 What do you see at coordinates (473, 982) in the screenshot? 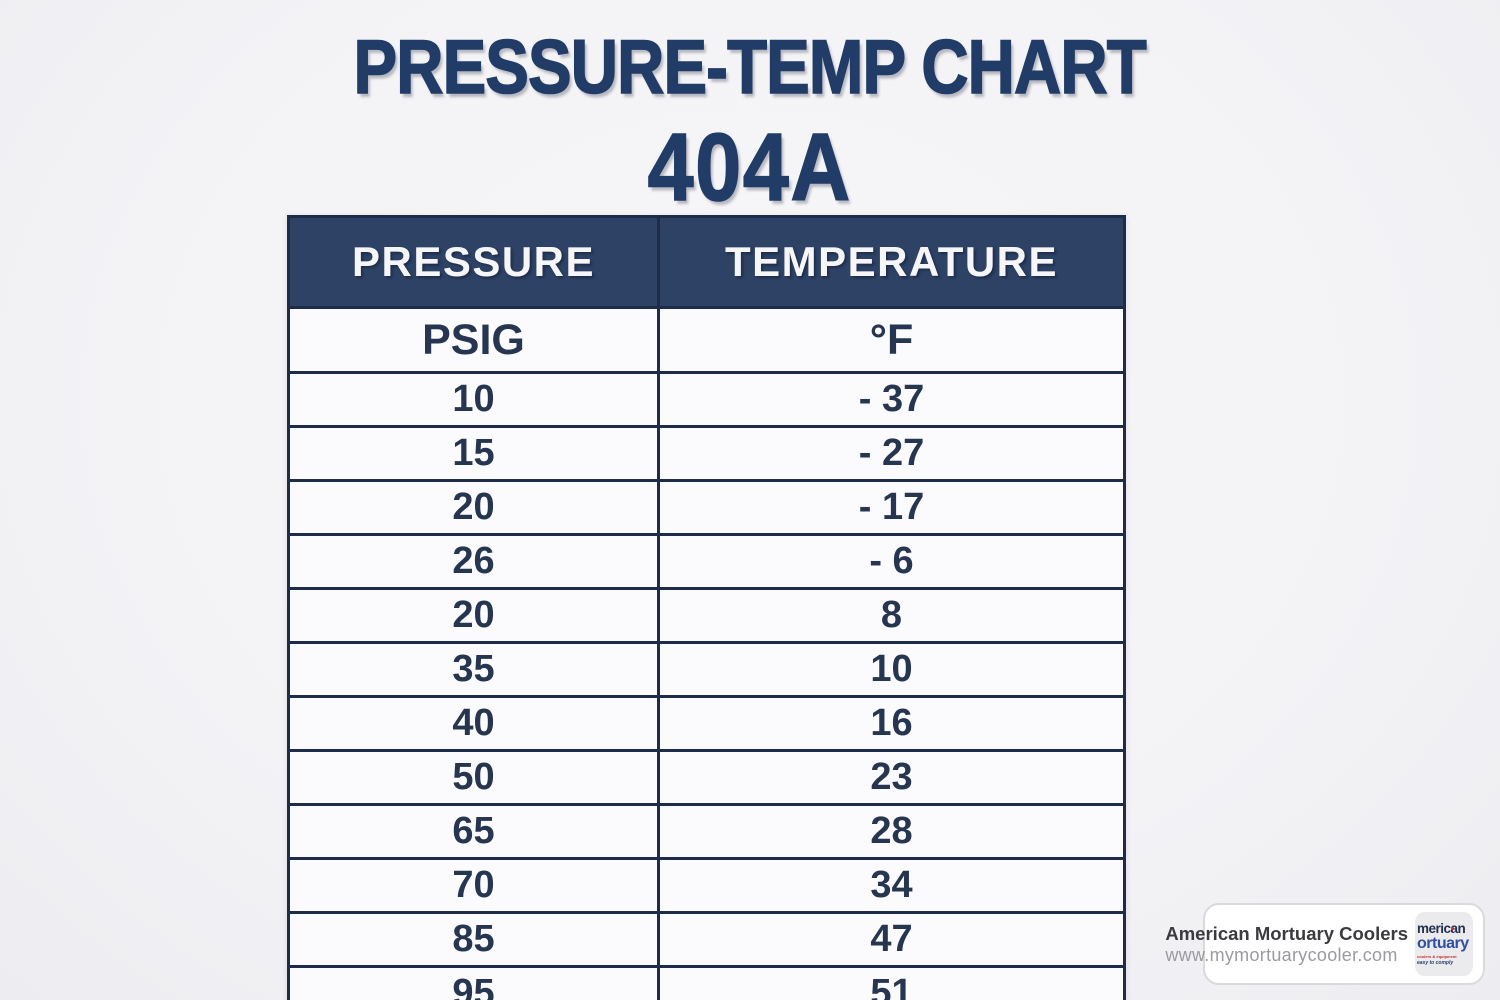
I see `pressure-value: 95` at bounding box center [473, 982].